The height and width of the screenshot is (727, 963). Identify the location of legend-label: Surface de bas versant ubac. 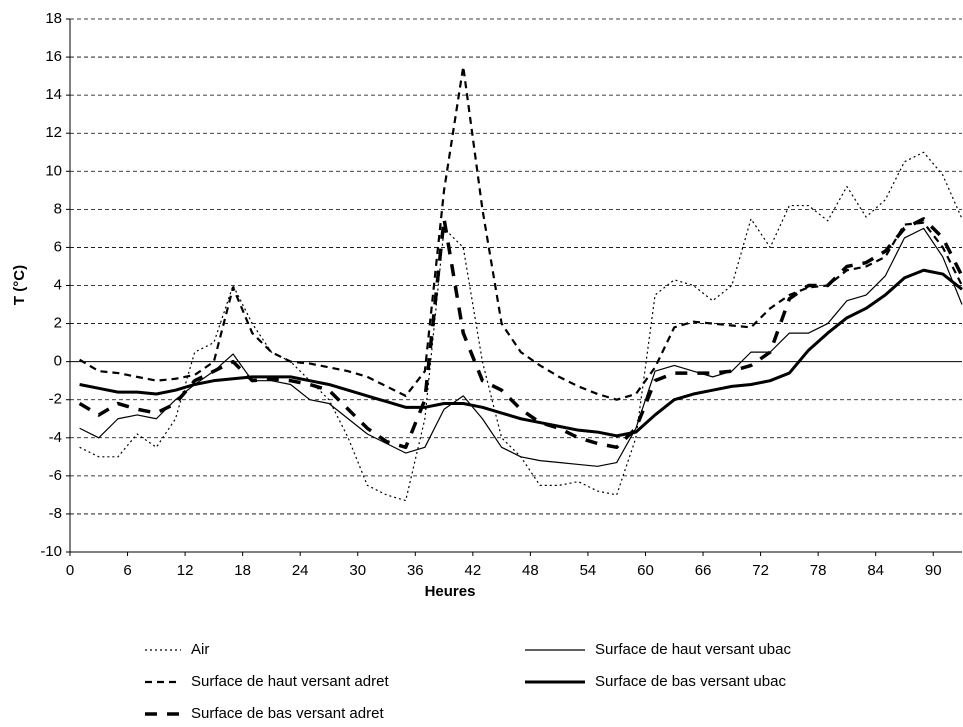
(690, 681).